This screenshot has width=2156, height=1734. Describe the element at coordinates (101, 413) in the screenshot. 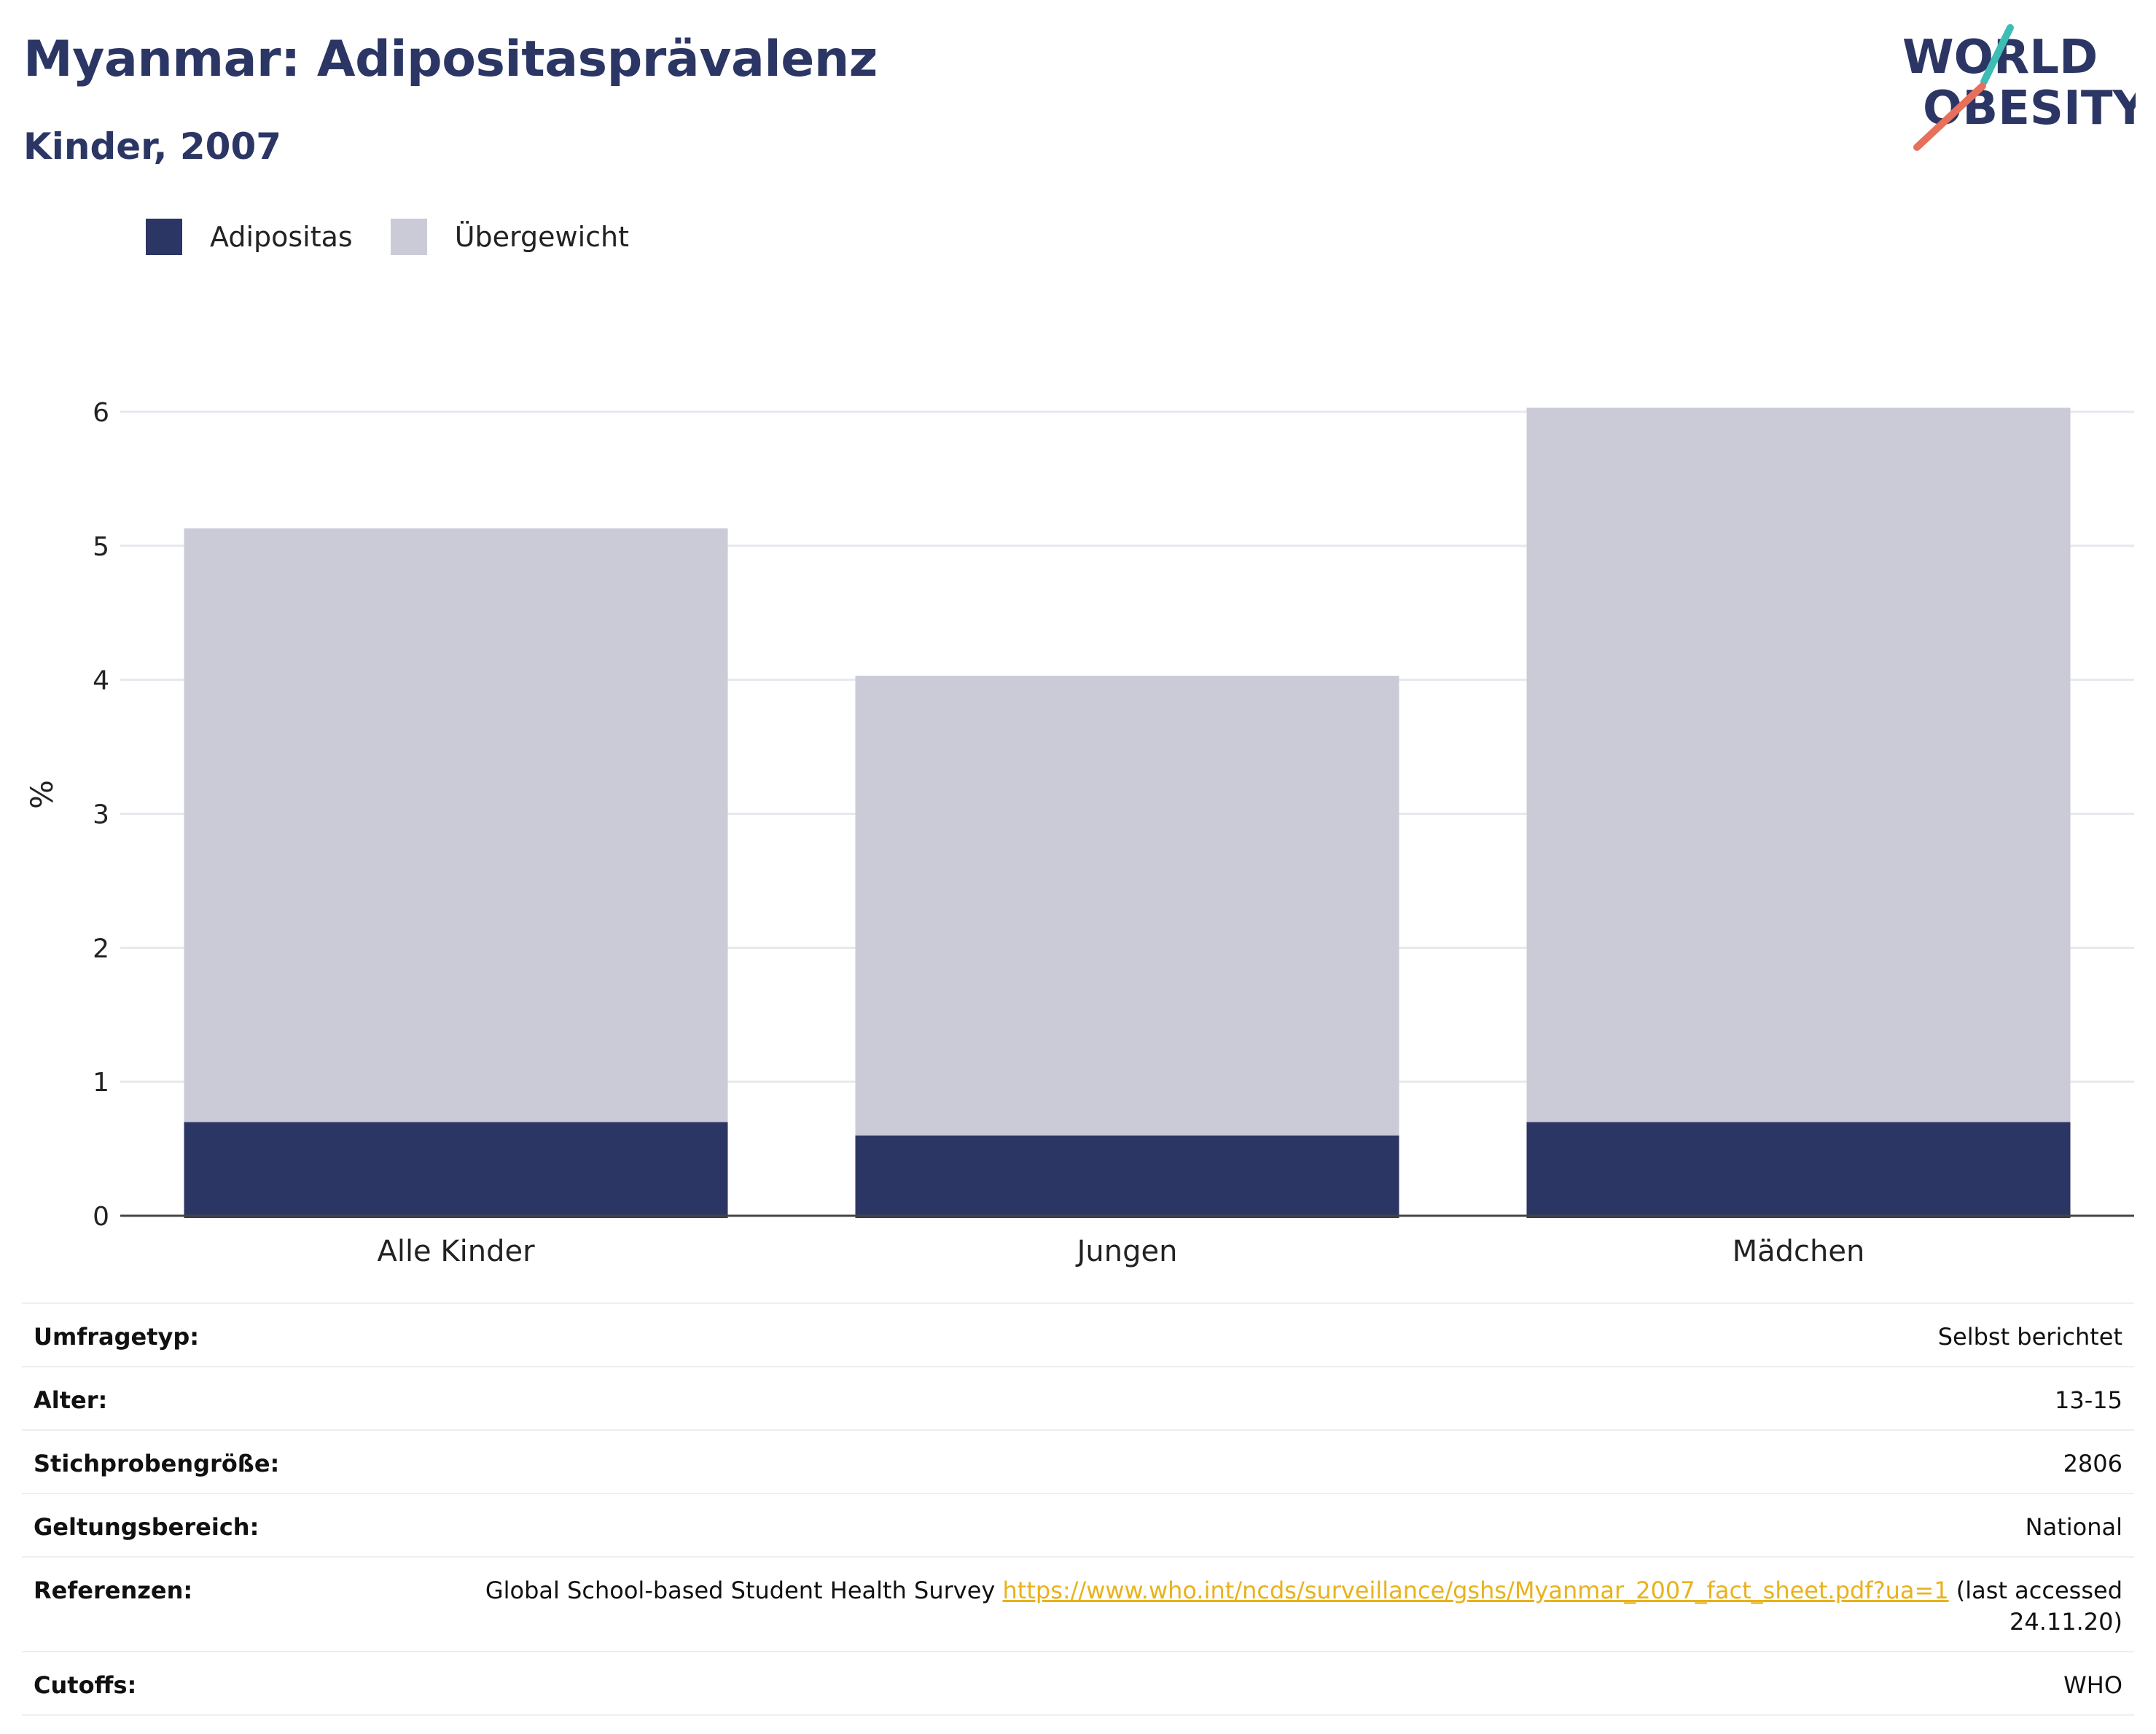

I see `y-tick-label: 6` at that location.